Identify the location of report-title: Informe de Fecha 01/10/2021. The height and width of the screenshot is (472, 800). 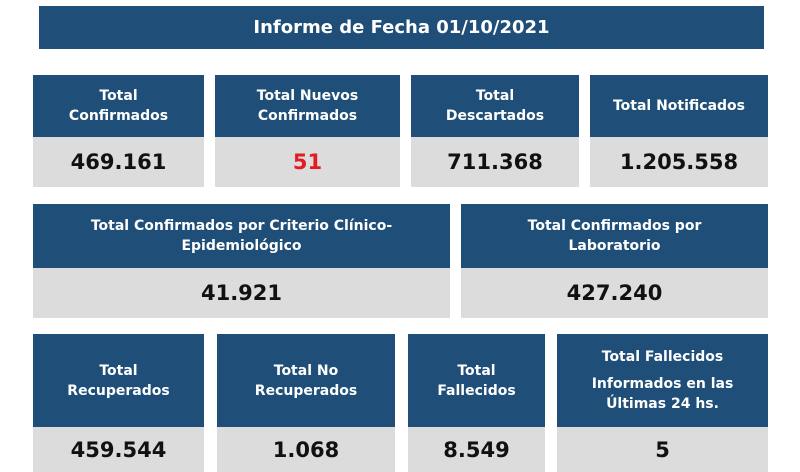
(401, 27).